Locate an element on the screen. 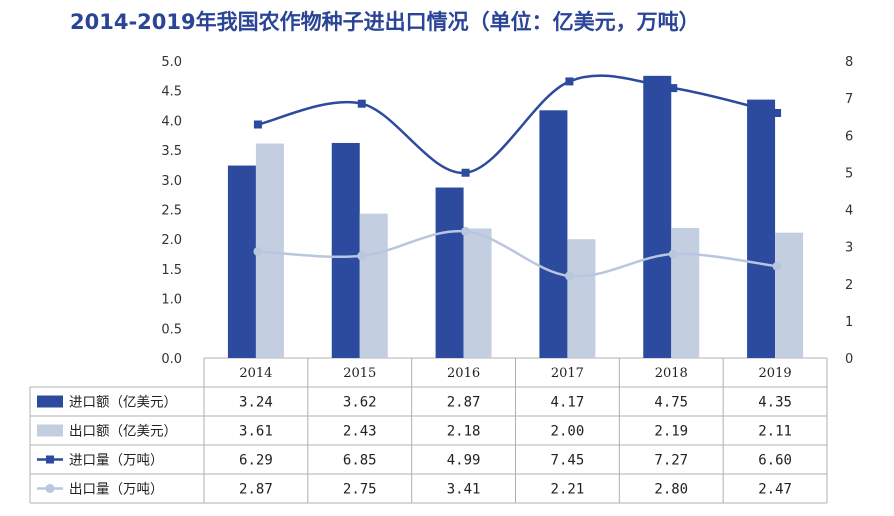 The height and width of the screenshot is (516, 894). left-axis-tick-label: 3.0 is located at coordinates (171, 181).